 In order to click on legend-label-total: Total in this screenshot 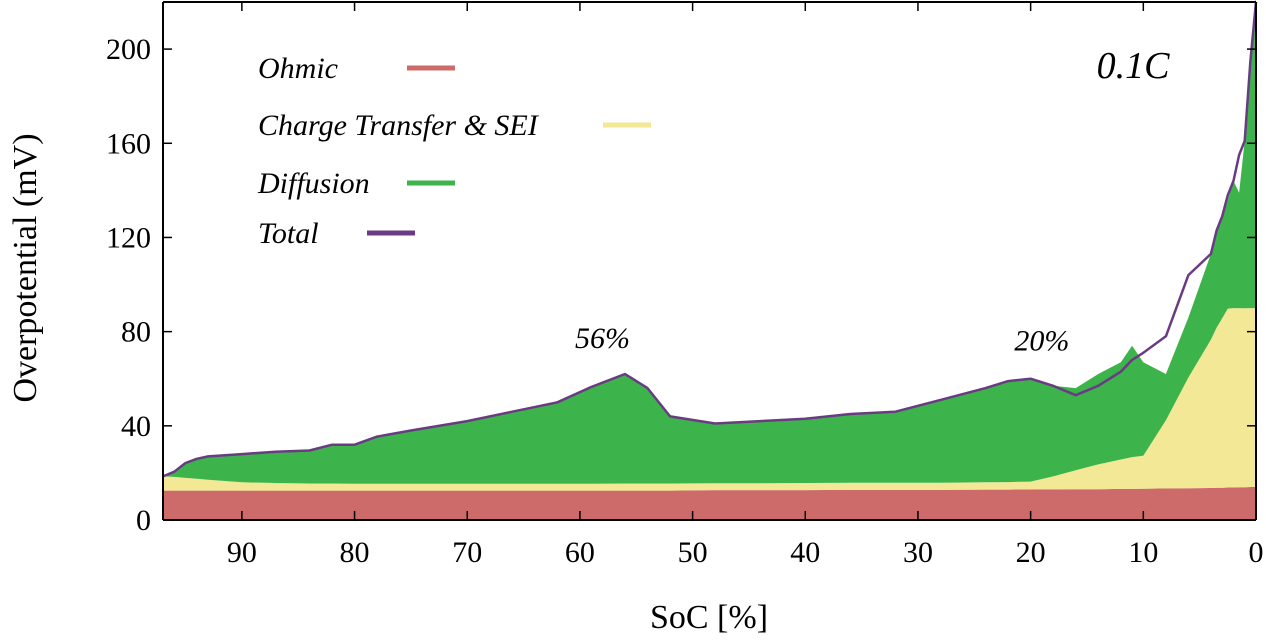, I will do `click(288, 233)`.